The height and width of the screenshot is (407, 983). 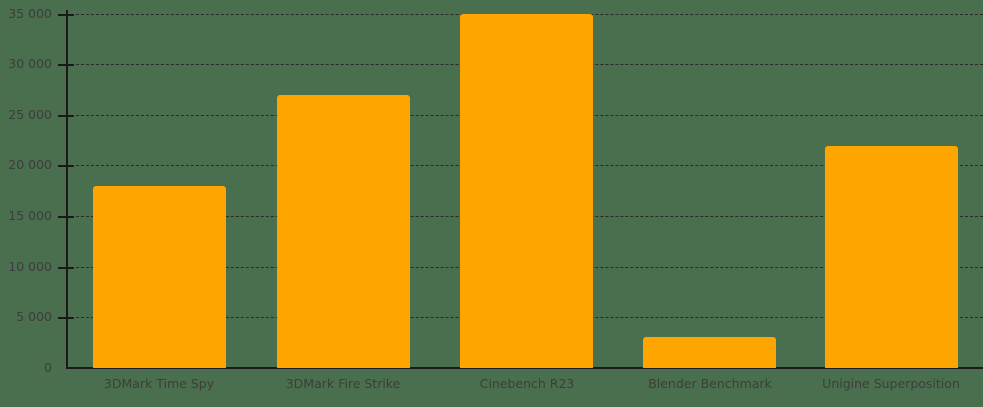 What do you see at coordinates (891, 383) in the screenshot?
I see `x-axis-label-unigine-superposition: Unigine Superposition` at bounding box center [891, 383].